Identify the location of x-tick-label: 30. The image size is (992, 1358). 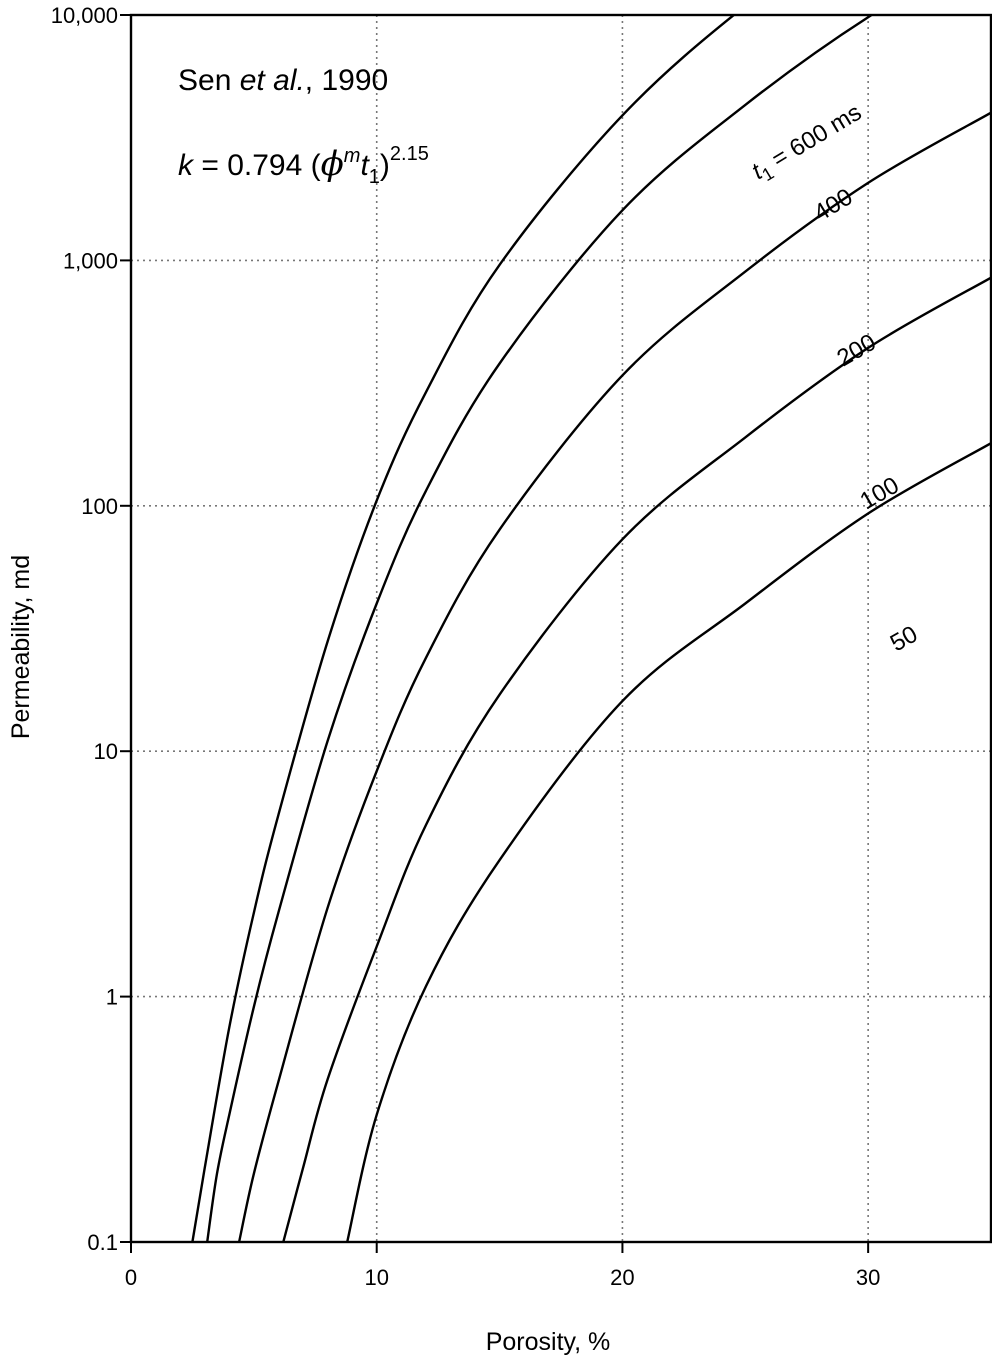
(868, 1277).